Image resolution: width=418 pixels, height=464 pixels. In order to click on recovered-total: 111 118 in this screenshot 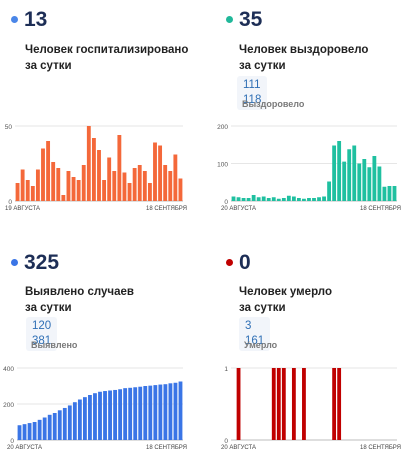, I will do `click(252, 93)`.